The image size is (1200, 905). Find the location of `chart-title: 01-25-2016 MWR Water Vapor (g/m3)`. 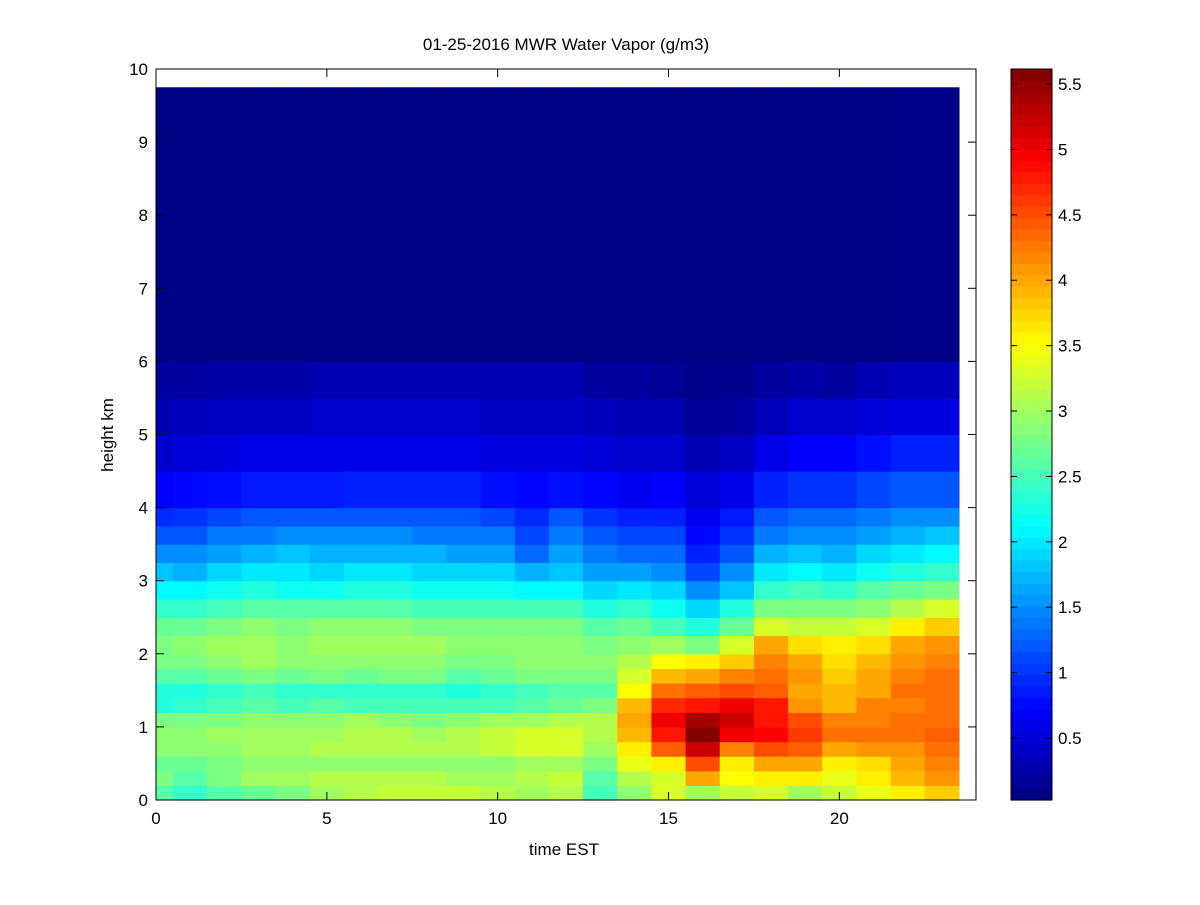

chart-title: 01-25-2016 MWR Water Vapor (g/m3) is located at coordinates (566, 44).